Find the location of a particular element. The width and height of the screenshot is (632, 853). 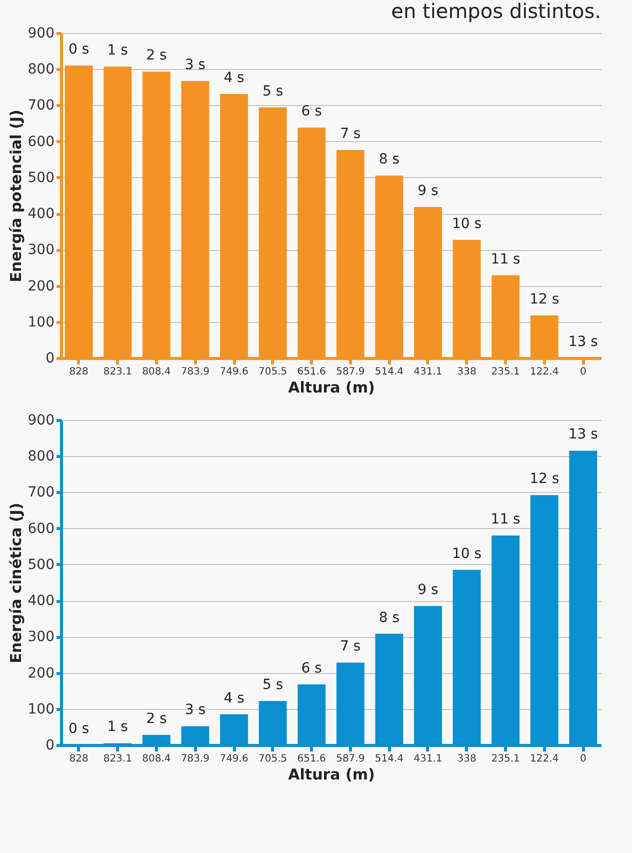

chart-title: en tiempos distintos. is located at coordinates (496, 11).